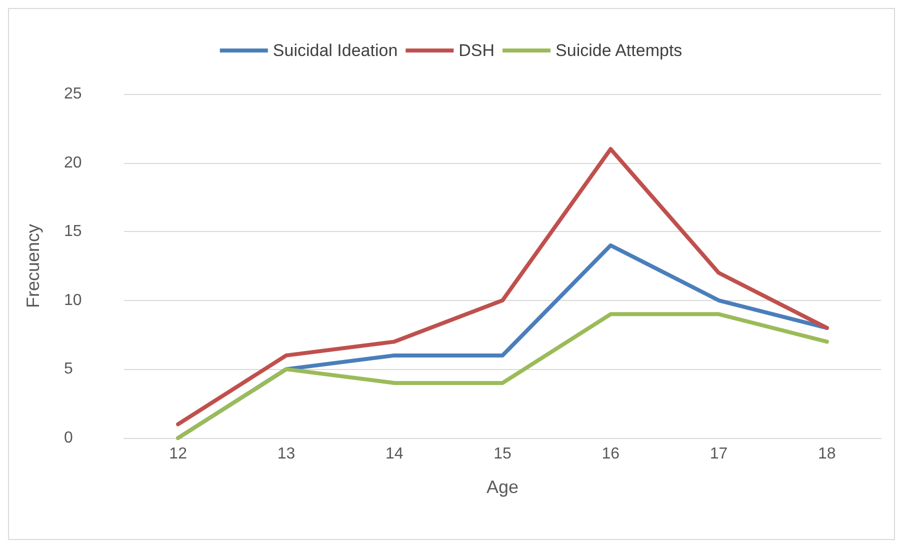 The image size is (901, 547). I want to click on x-tick-label: 17, so click(719, 454).